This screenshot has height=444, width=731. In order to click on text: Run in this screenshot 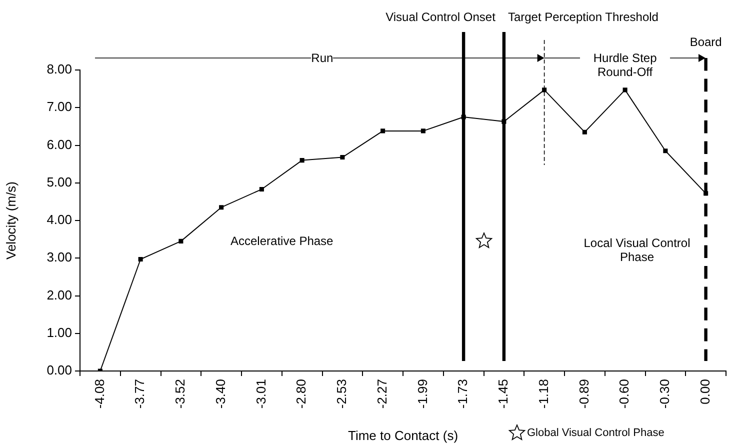, I will do `click(322, 58)`.